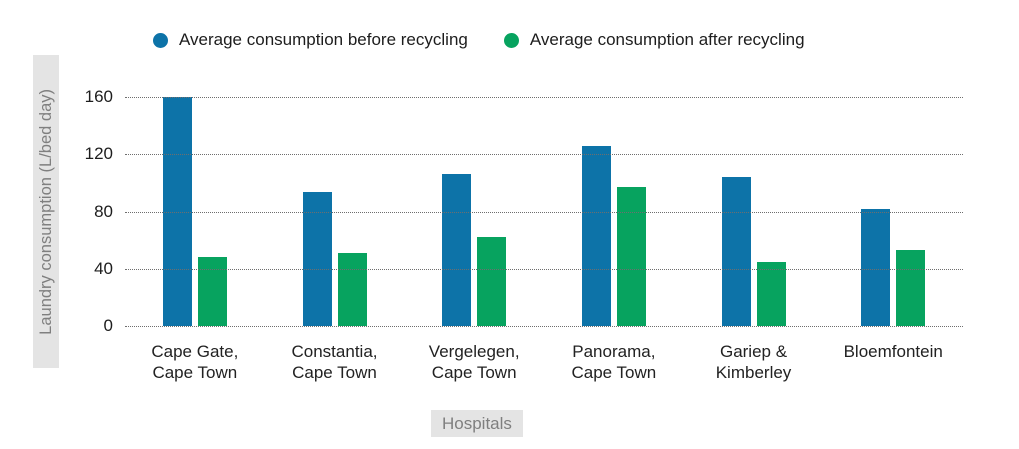  I want to click on x-category-label: Constantia, Cape Town, so click(334, 362).